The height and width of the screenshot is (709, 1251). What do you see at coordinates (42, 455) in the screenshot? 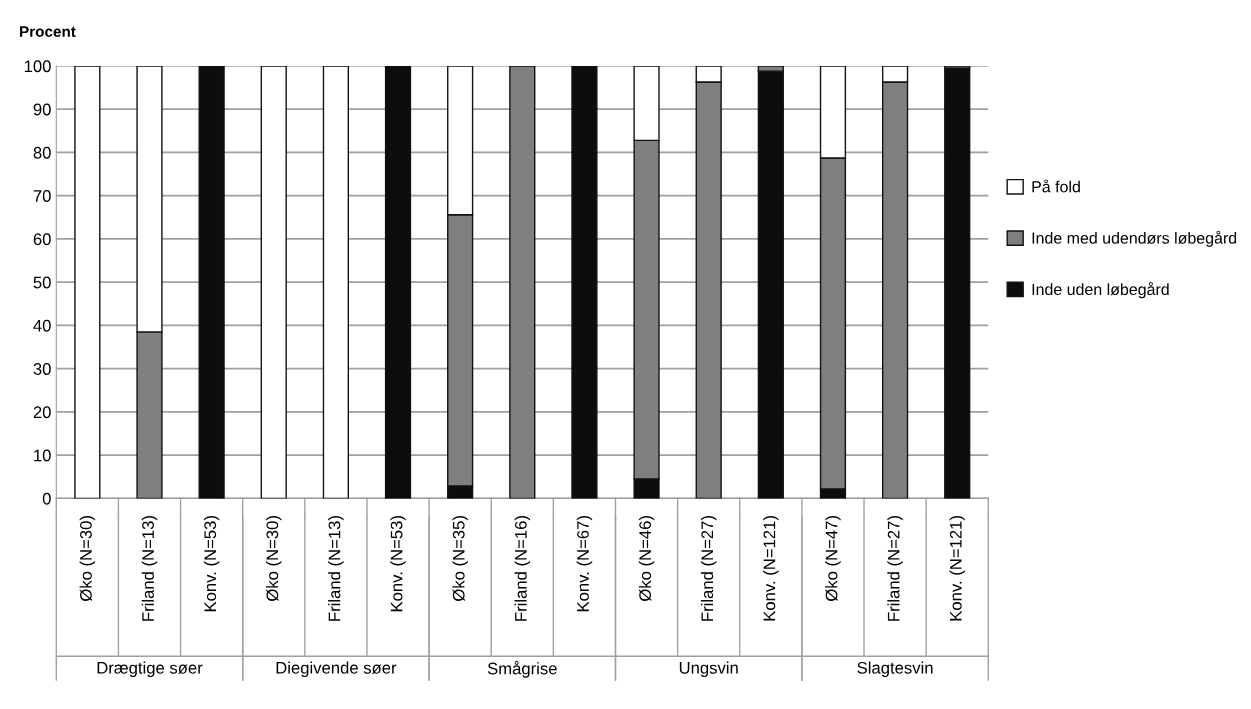
I see `y-tick-label: 10` at bounding box center [42, 455].